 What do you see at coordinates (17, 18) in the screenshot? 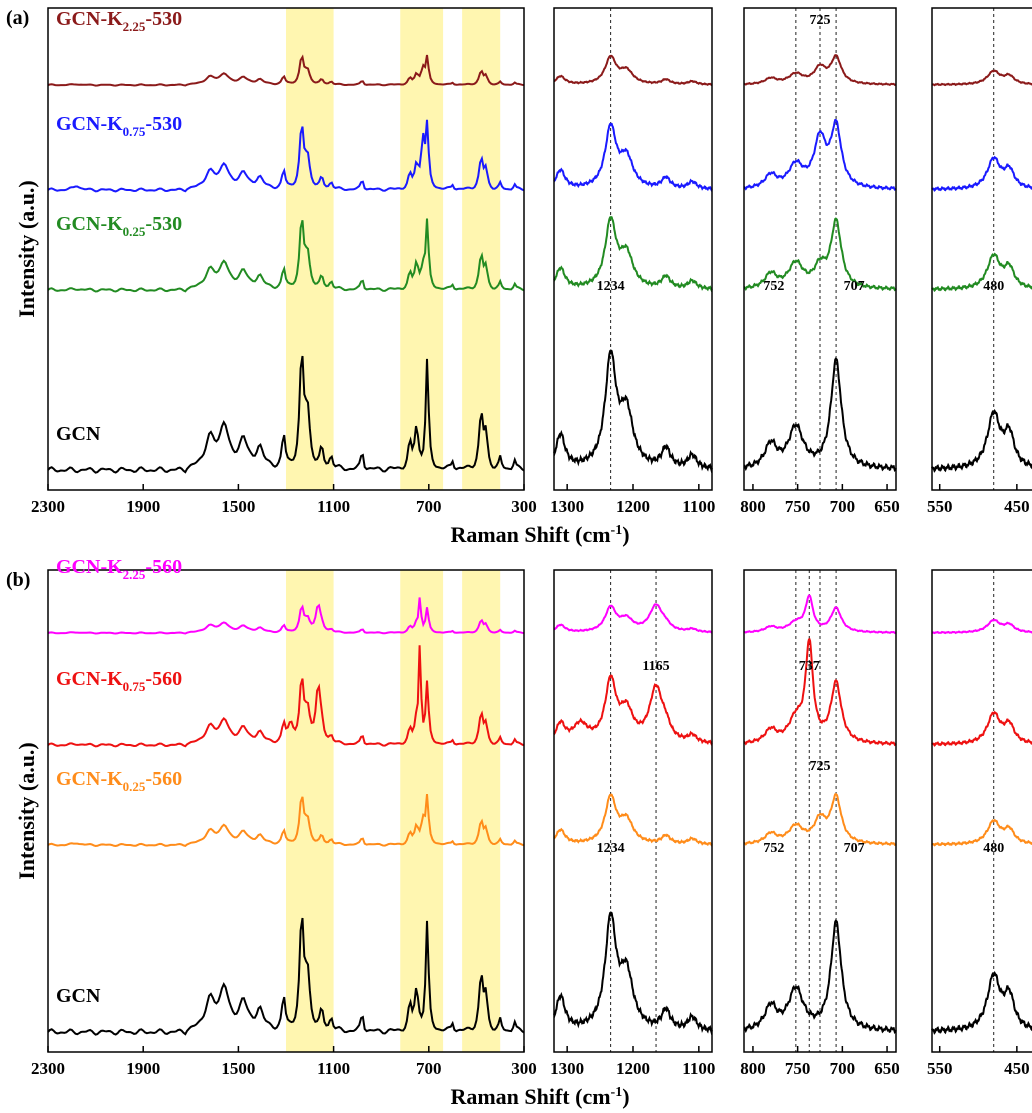
I see `panel-letter: (a)` at bounding box center [17, 18].